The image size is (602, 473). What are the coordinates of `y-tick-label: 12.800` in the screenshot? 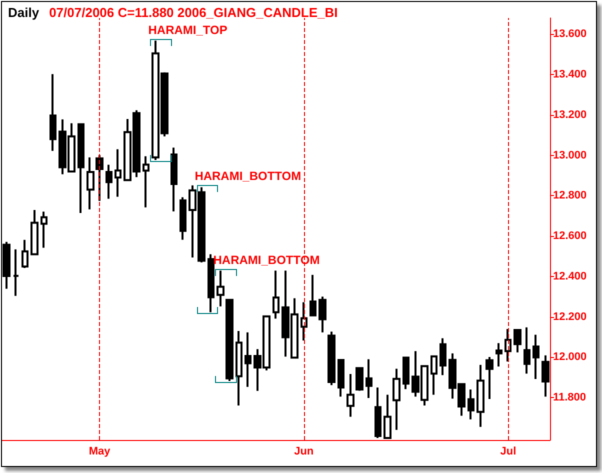 It's located at (570, 196).